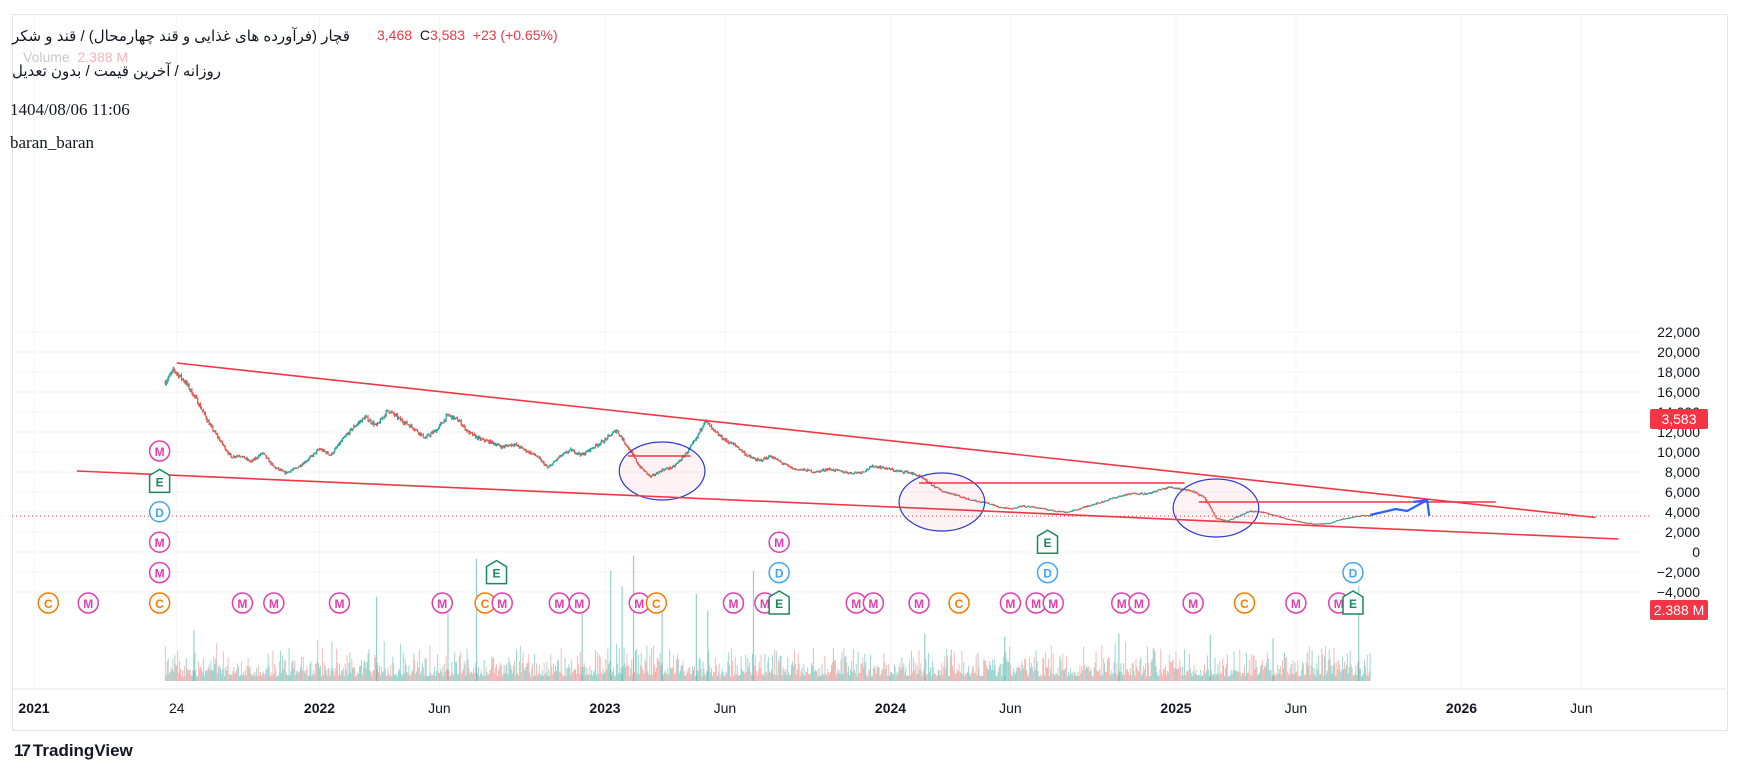 The image size is (1742, 775). What do you see at coordinates (73, 751) in the screenshot?
I see `tradingview-brand: 17 TradingView` at bounding box center [73, 751].